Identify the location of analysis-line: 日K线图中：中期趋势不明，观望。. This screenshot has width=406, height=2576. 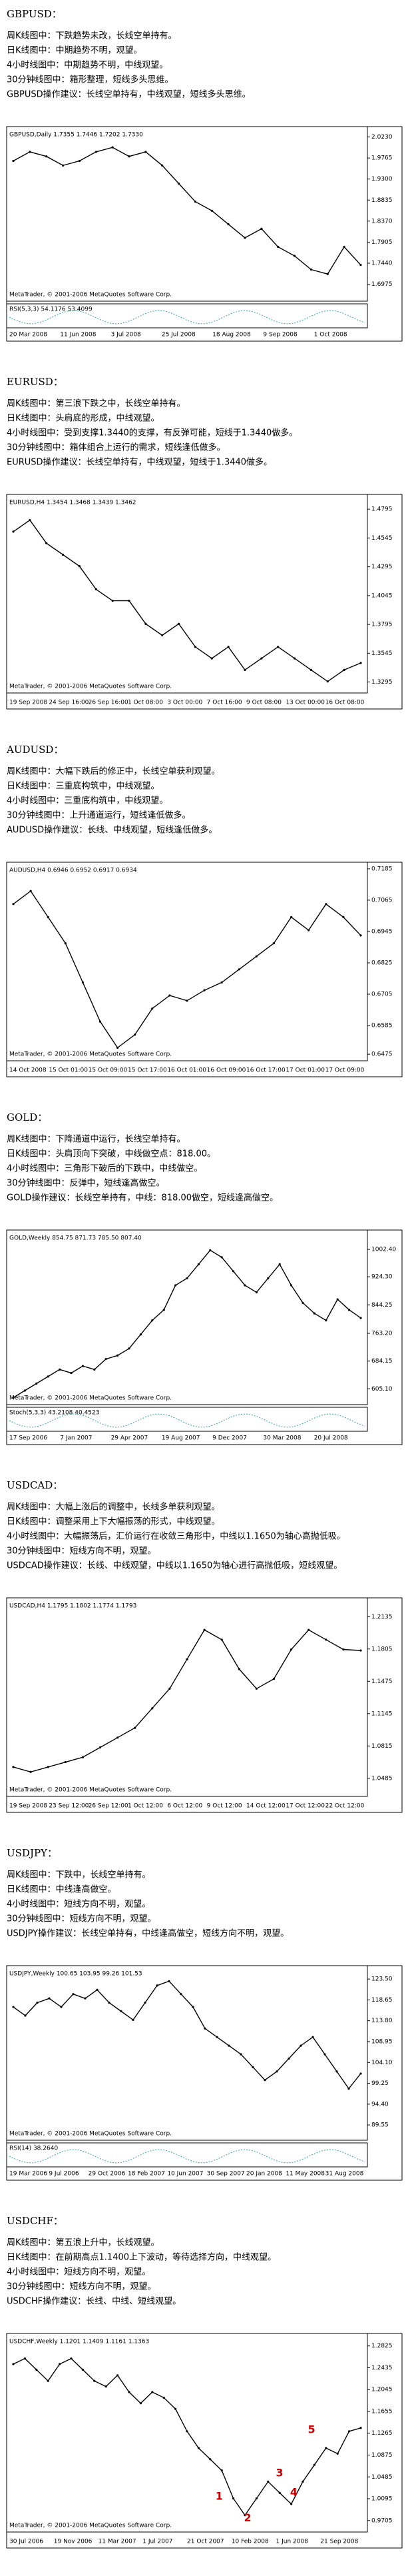
(75, 50).